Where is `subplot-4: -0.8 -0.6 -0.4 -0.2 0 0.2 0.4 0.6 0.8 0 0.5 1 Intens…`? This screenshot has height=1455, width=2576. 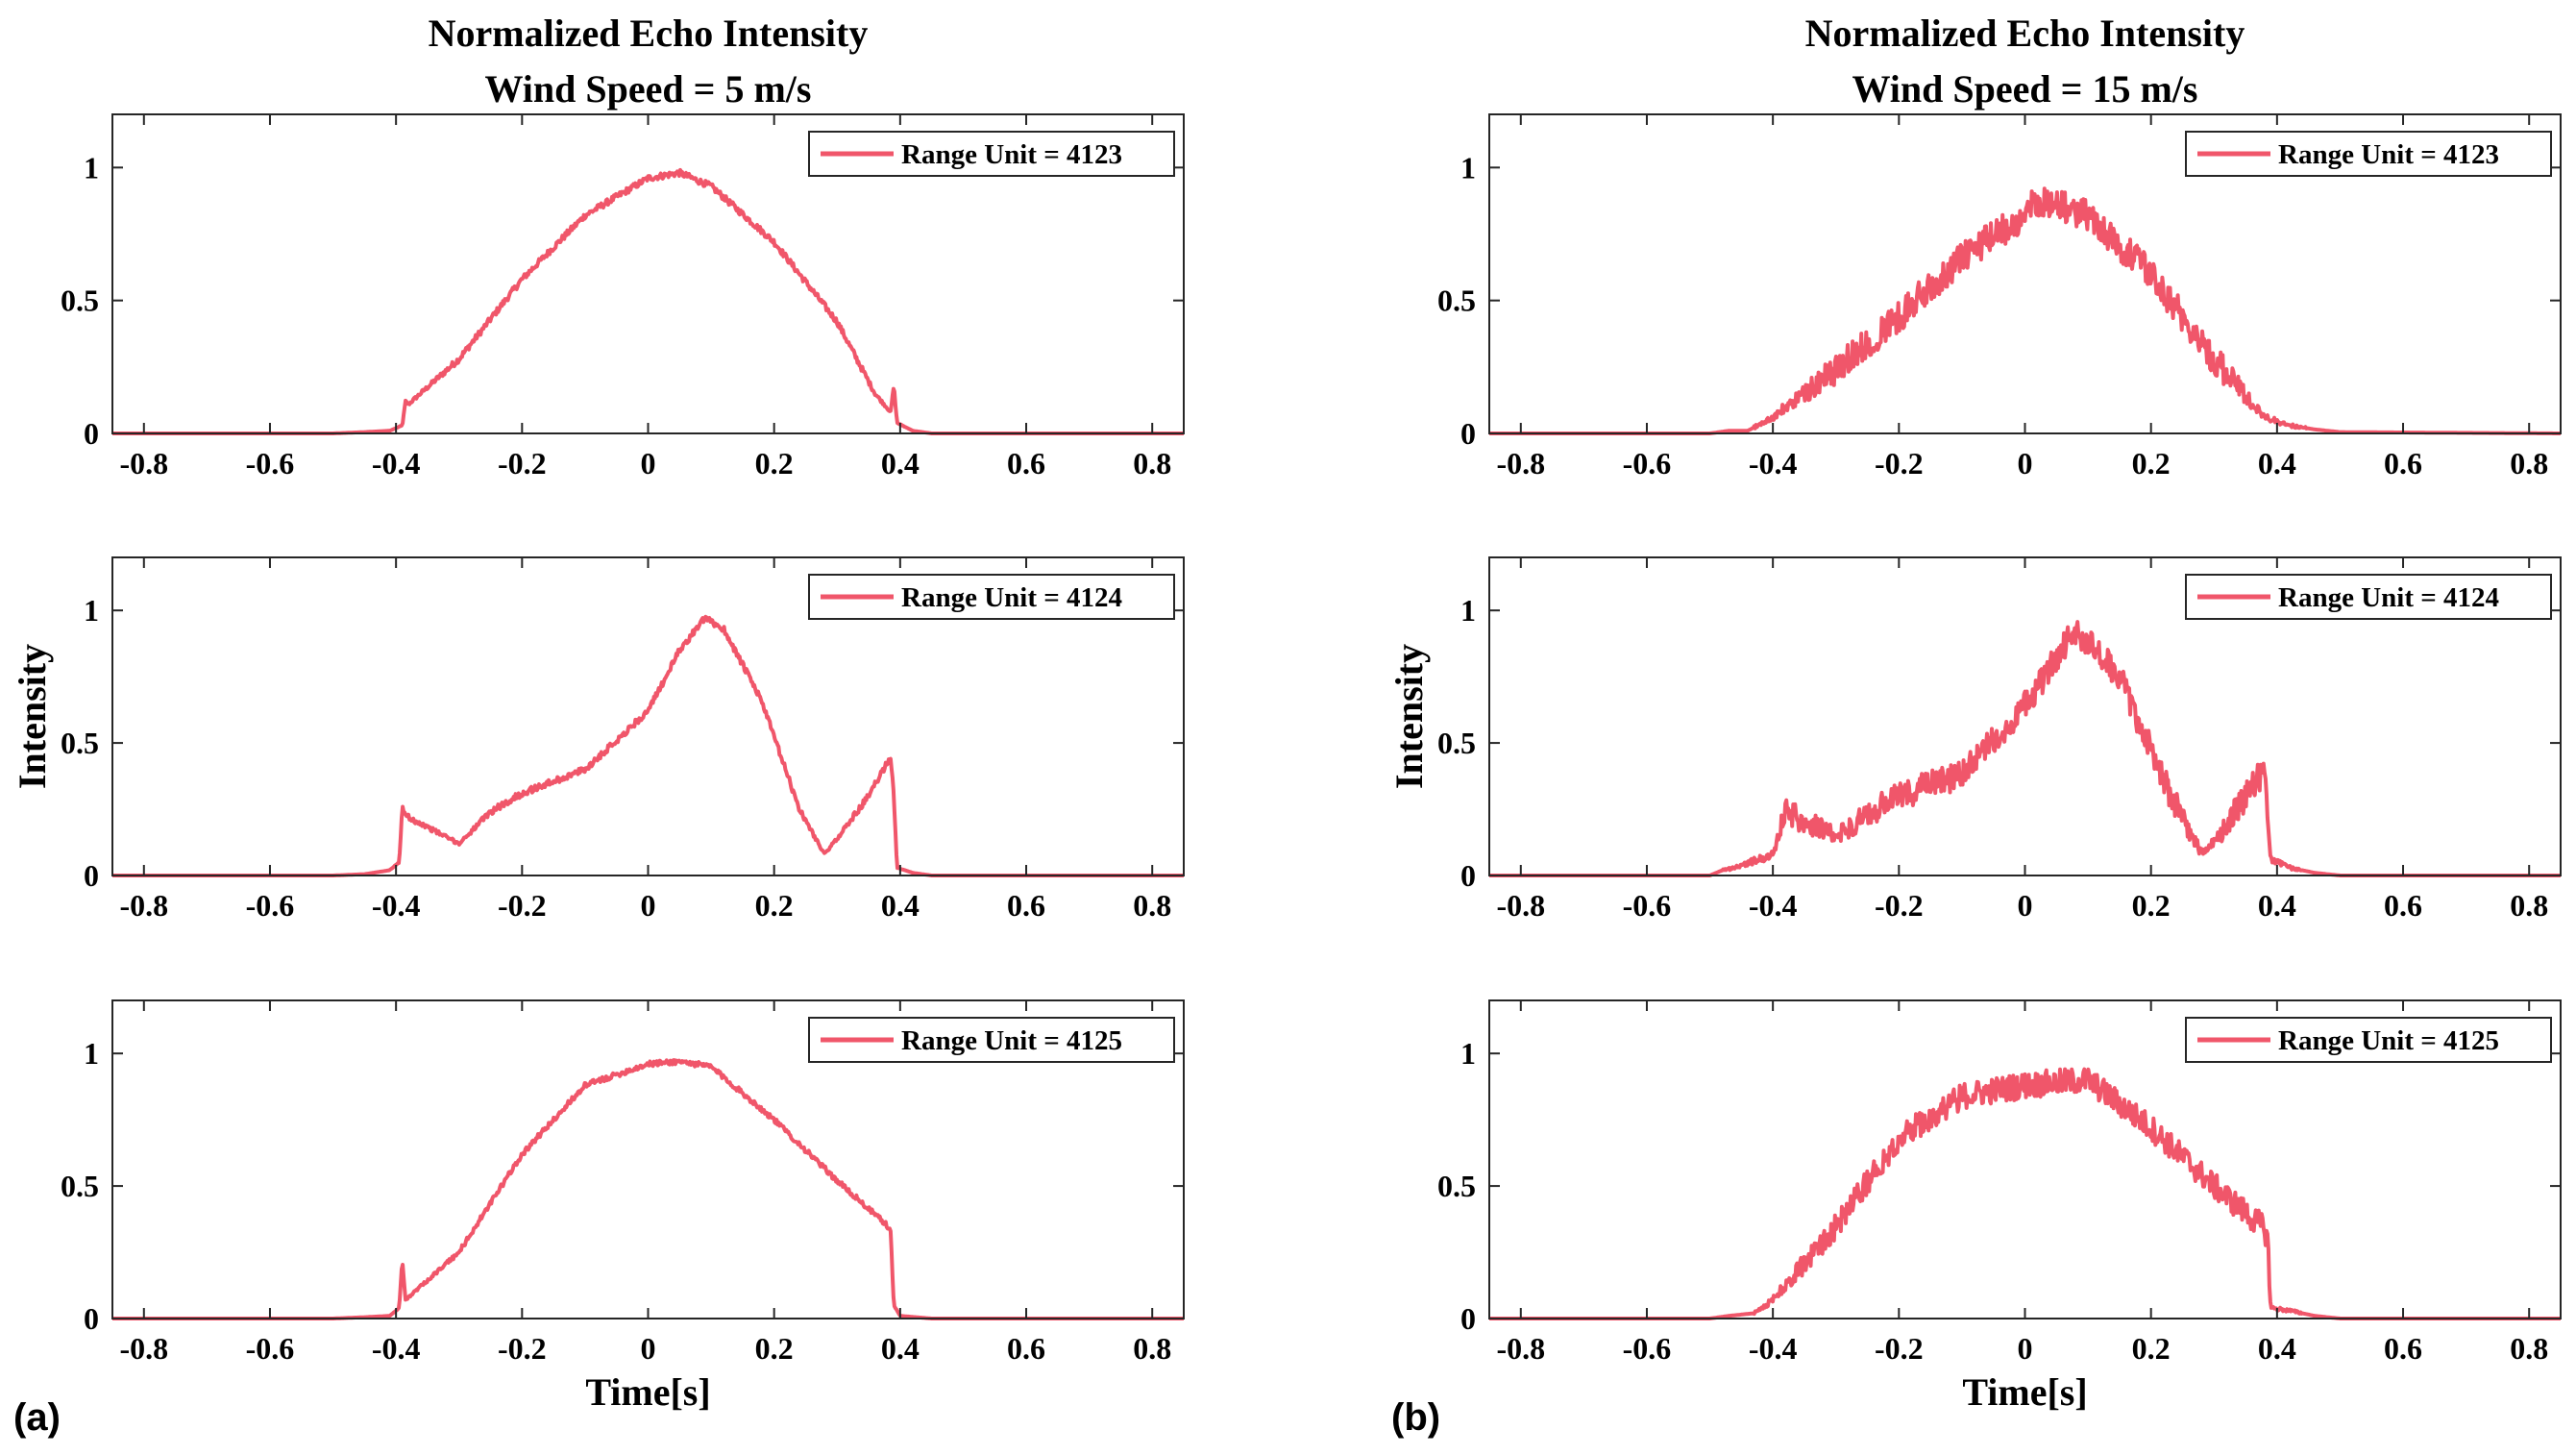
subplot-4: -0.8 -0.6 -0.4 -0.2 0 0.2 0.4 0.6 0.8 0 0.5 1 Intens… is located at coordinates (1974, 740).